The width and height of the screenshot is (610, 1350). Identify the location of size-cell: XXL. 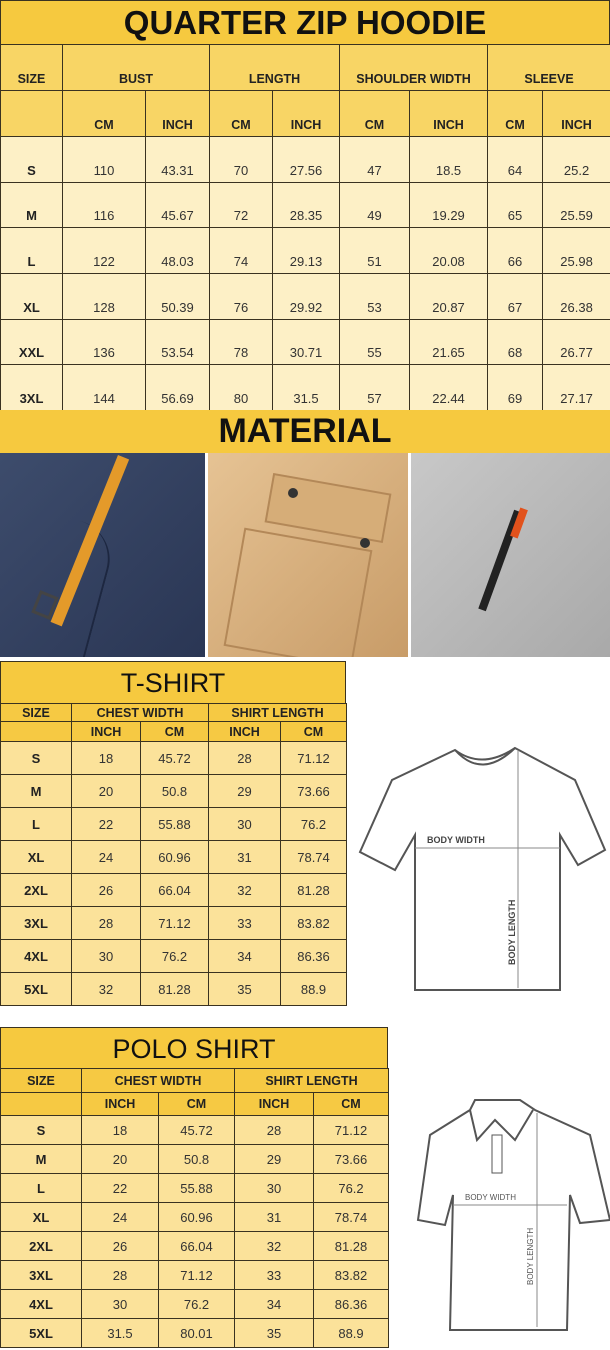
(31, 342).